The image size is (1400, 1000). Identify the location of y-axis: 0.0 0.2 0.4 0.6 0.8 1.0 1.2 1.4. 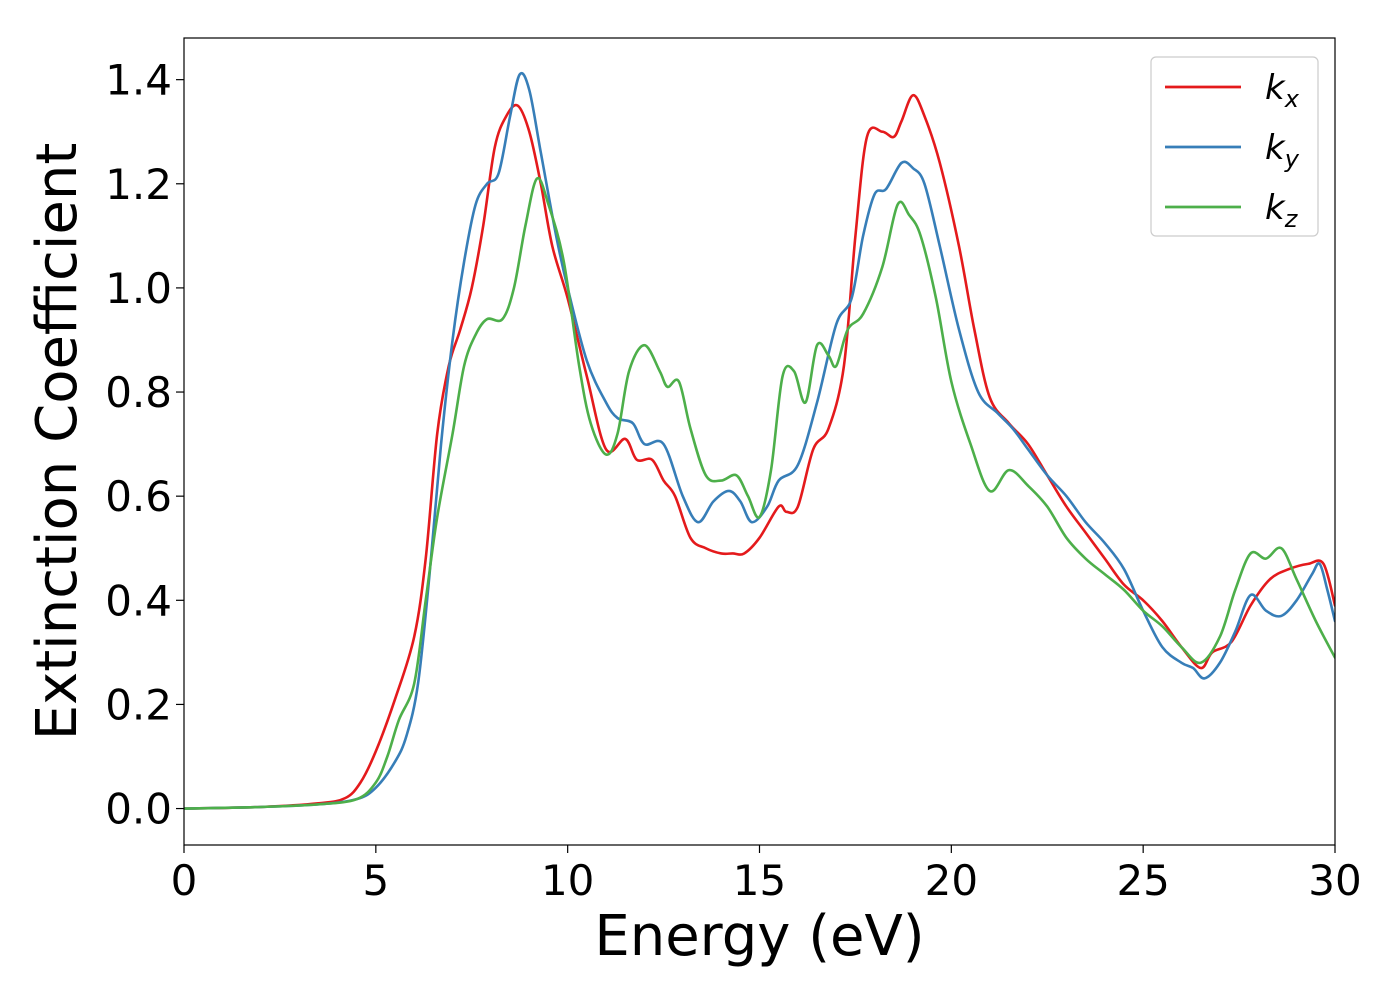
(144, 445).